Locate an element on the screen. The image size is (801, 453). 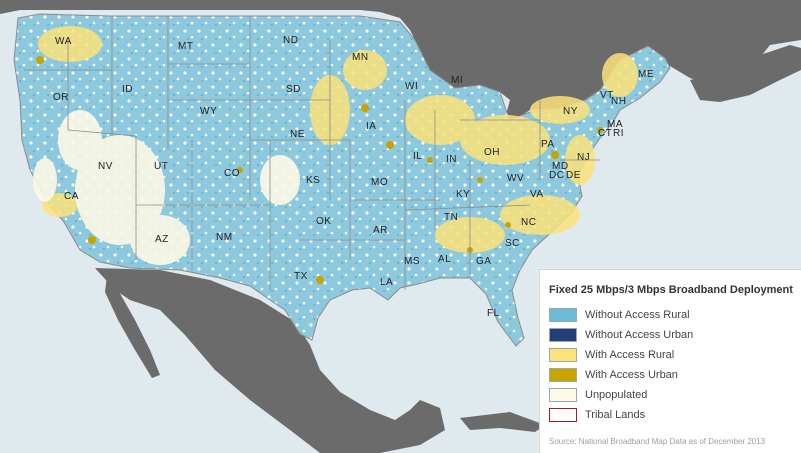
state-label-ms: MS is located at coordinates (412, 261).